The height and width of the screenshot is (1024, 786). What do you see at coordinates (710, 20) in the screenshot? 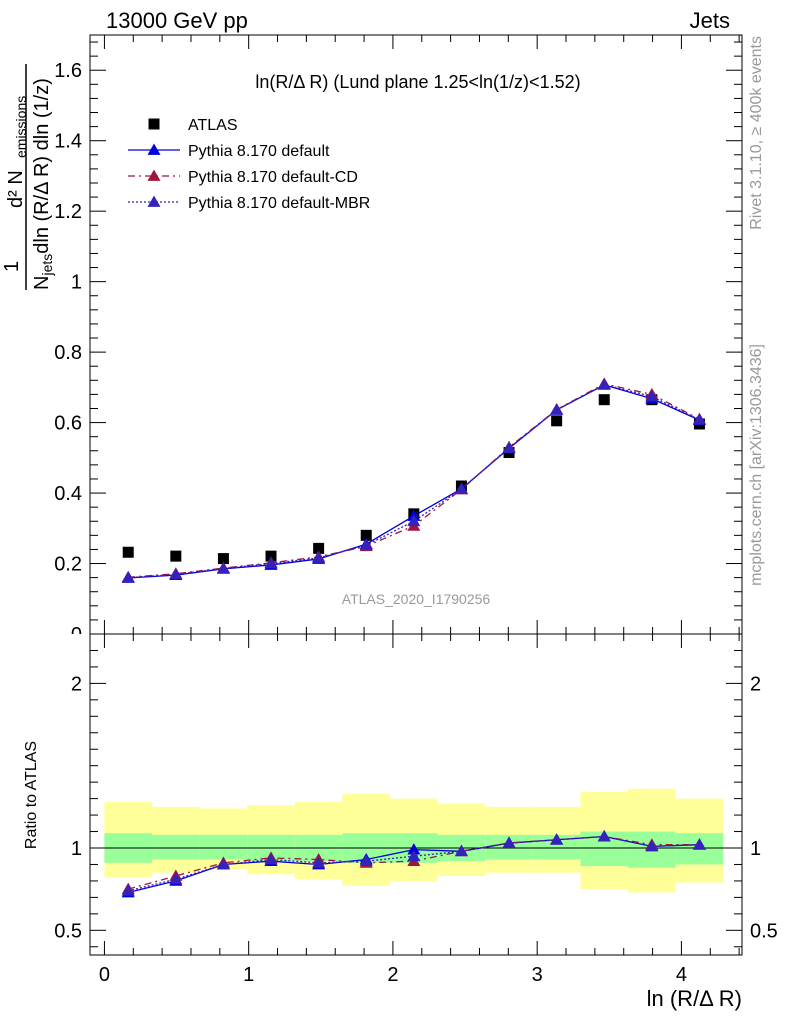
I see `header-right: Jets` at bounding box center [710, 20].